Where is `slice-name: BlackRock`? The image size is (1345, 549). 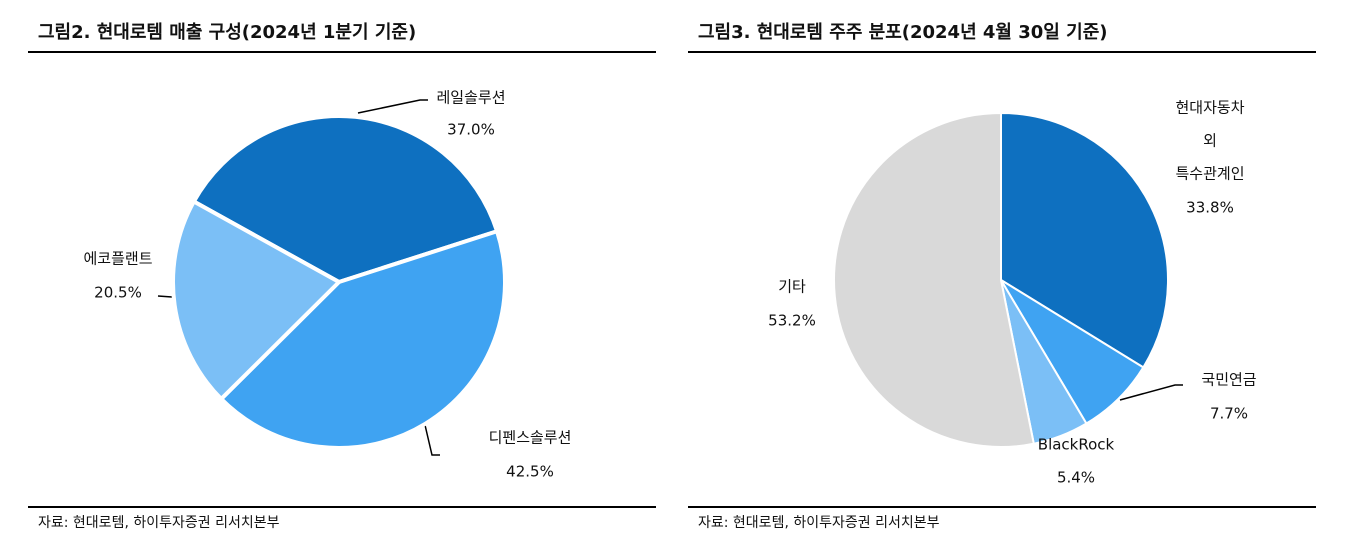 slice-name: BlackRock is located at coordinates (1076, 444).